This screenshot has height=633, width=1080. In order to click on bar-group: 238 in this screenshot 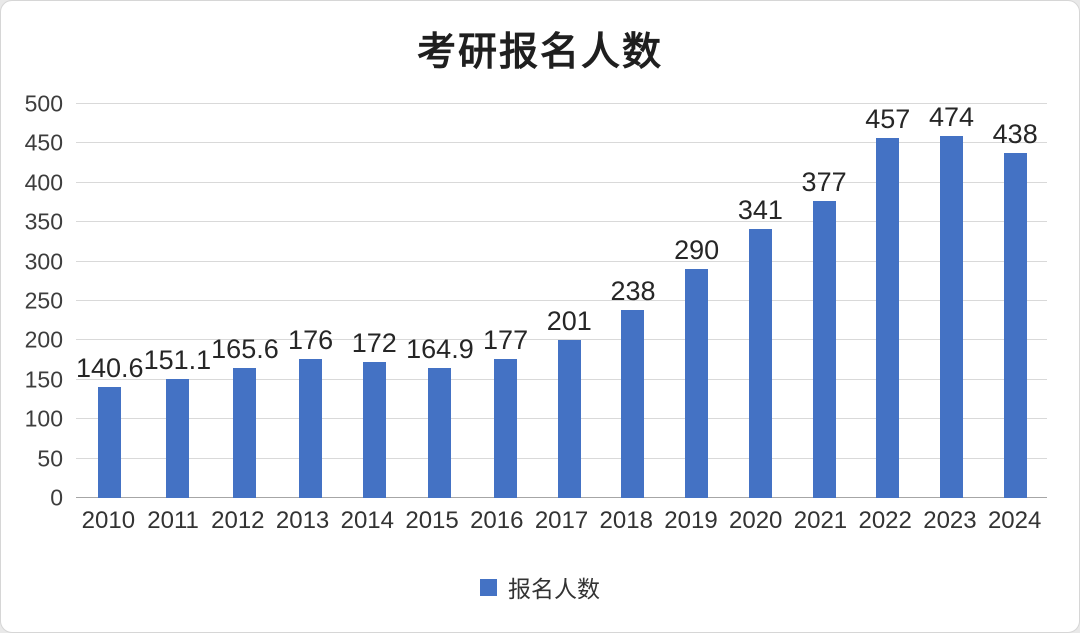, I will do `click(633, 301)`.